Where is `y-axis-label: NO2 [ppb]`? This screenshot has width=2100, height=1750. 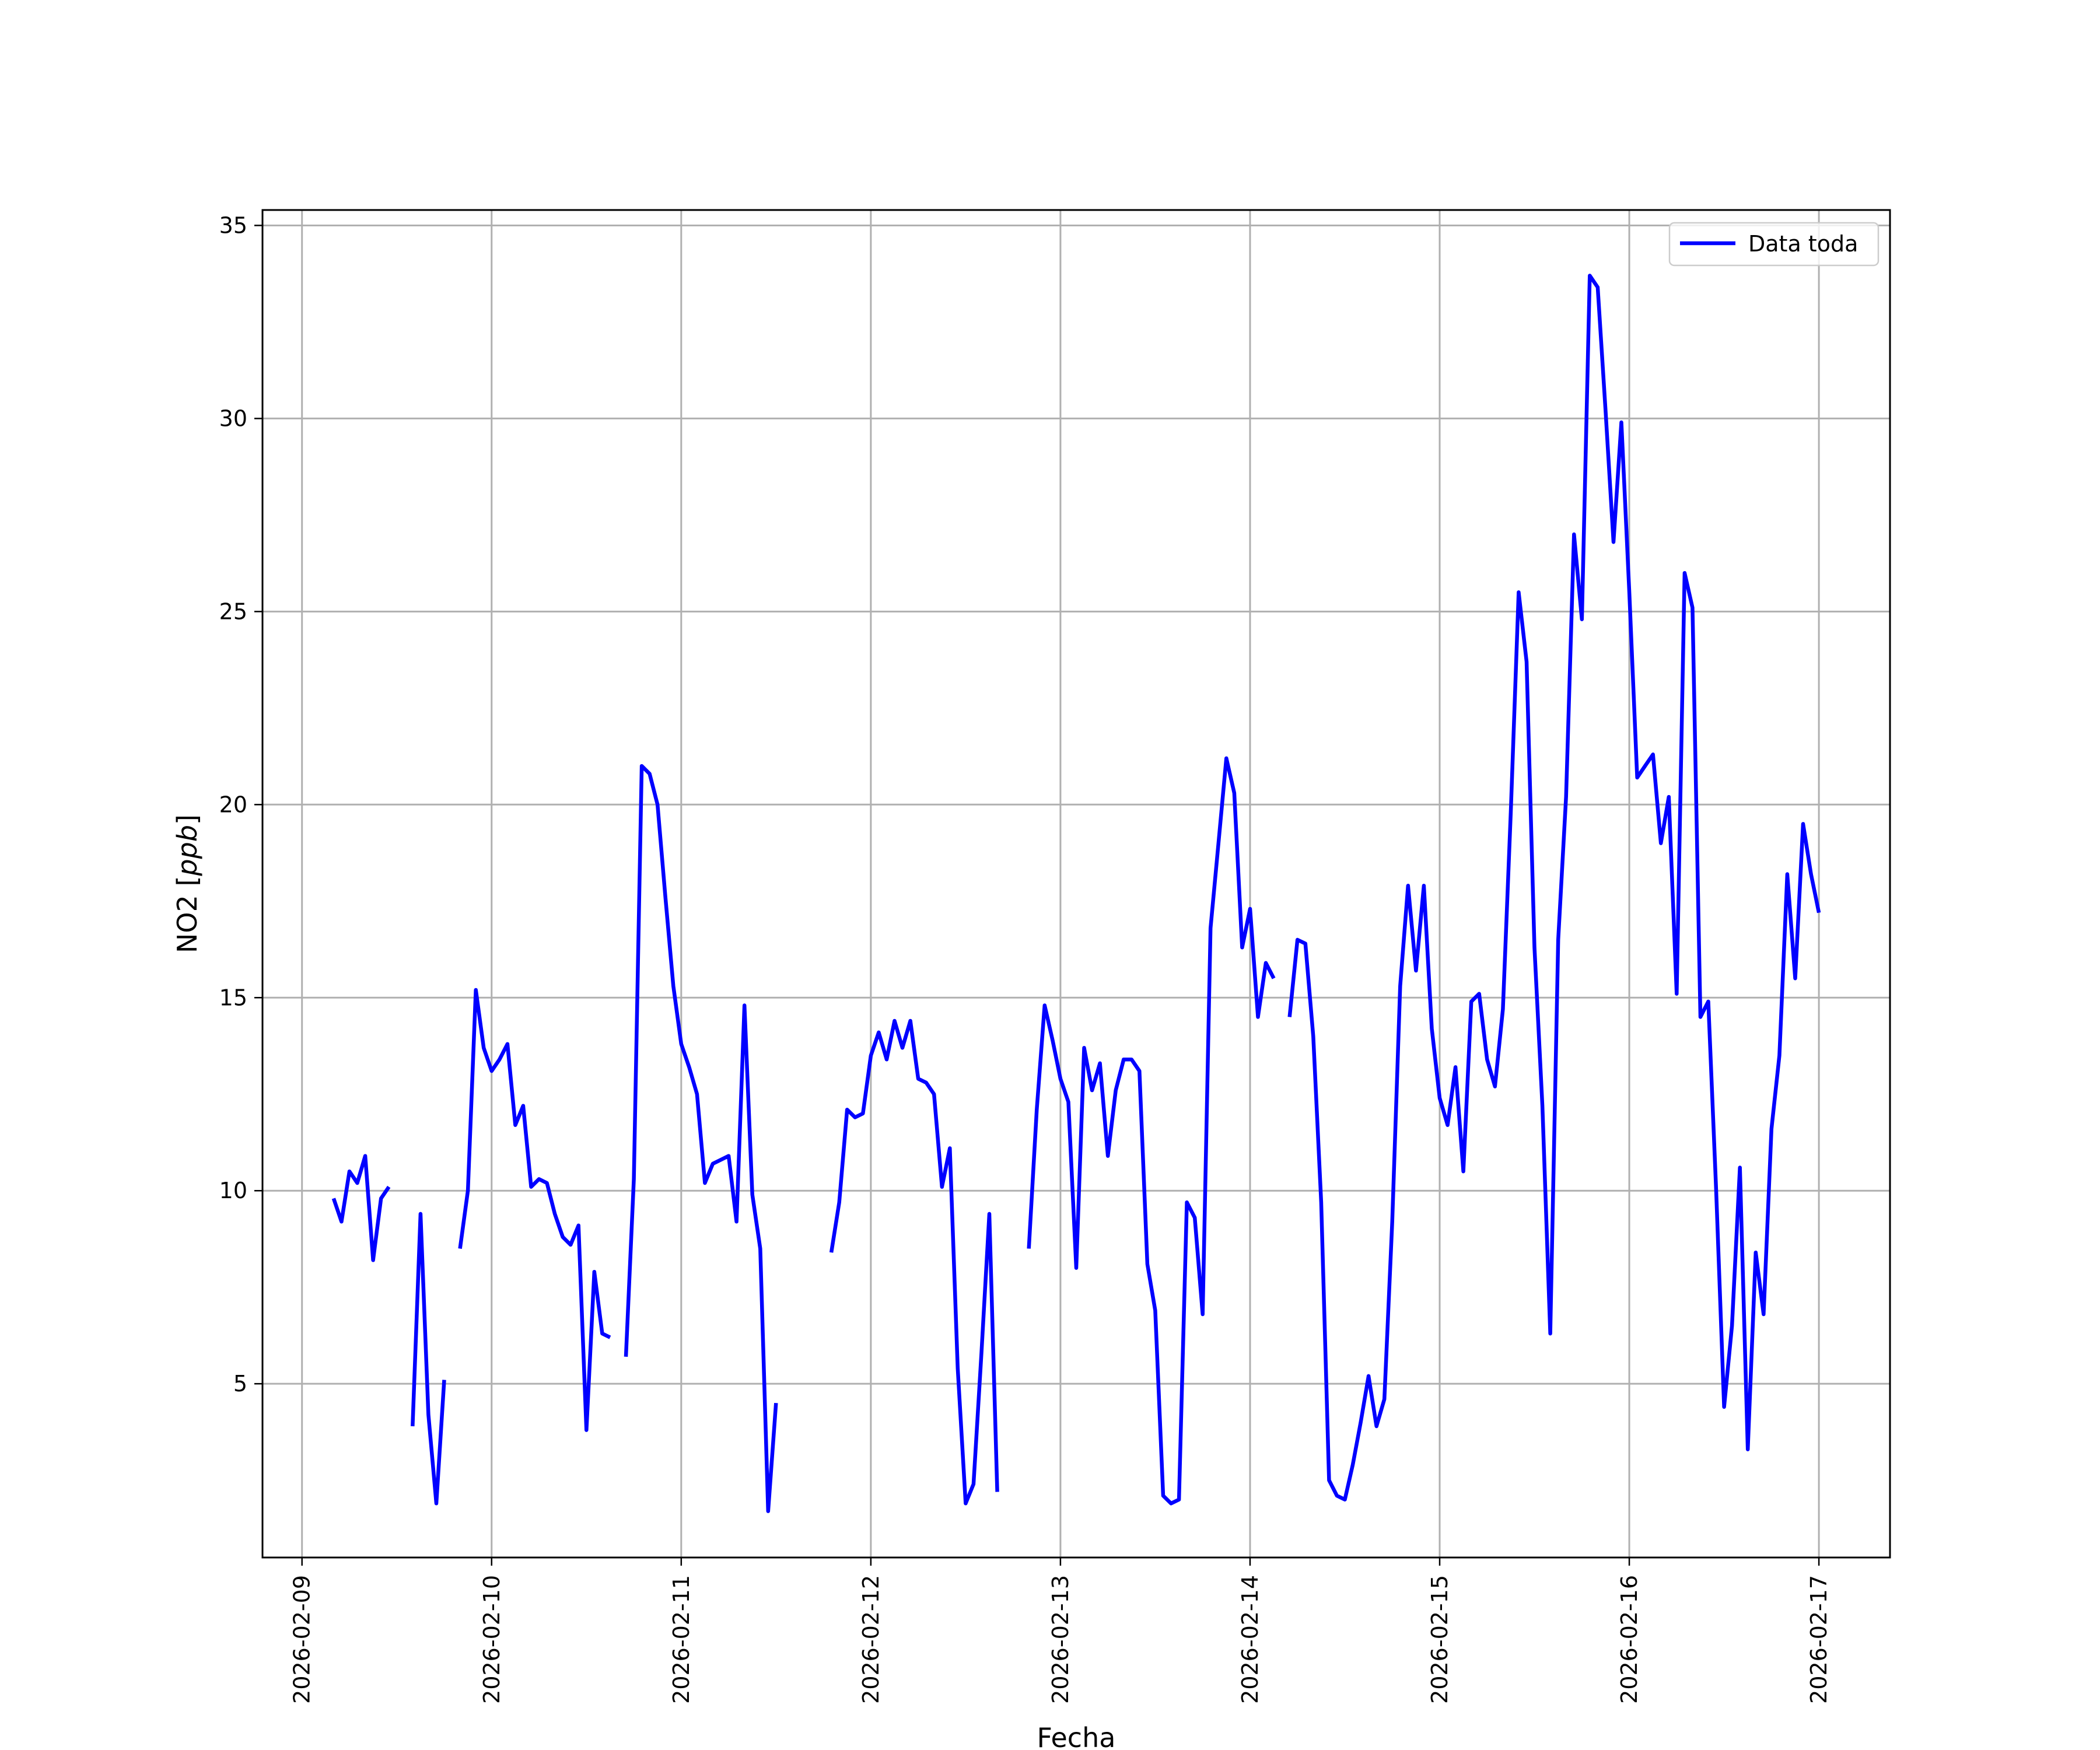
y-axis-label: NO2 [ppb] is located at coordinates (187, 883).